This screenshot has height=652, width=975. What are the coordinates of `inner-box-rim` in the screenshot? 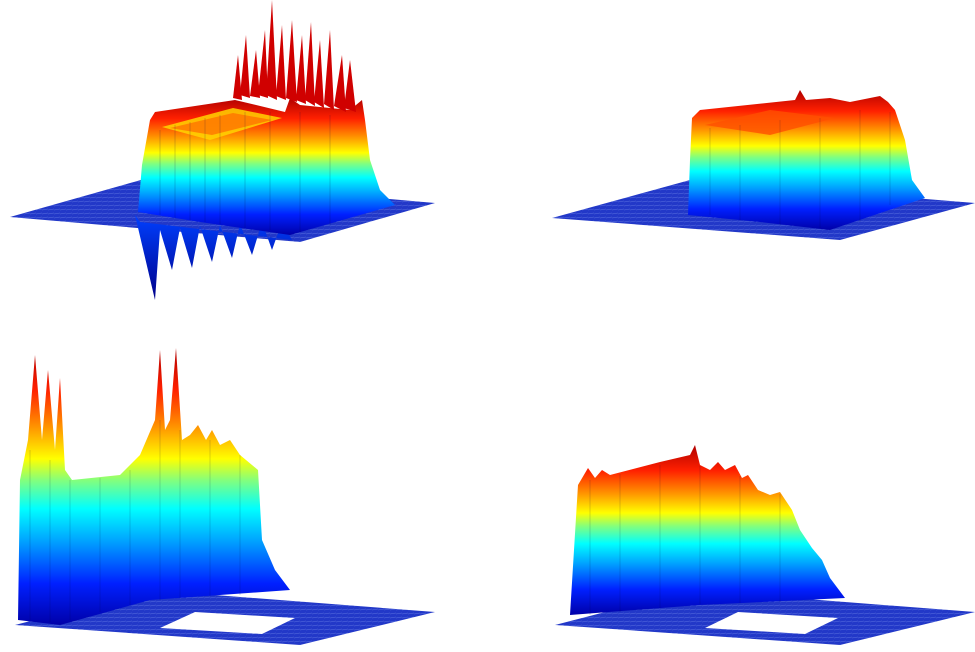 It's located at (770, 122).